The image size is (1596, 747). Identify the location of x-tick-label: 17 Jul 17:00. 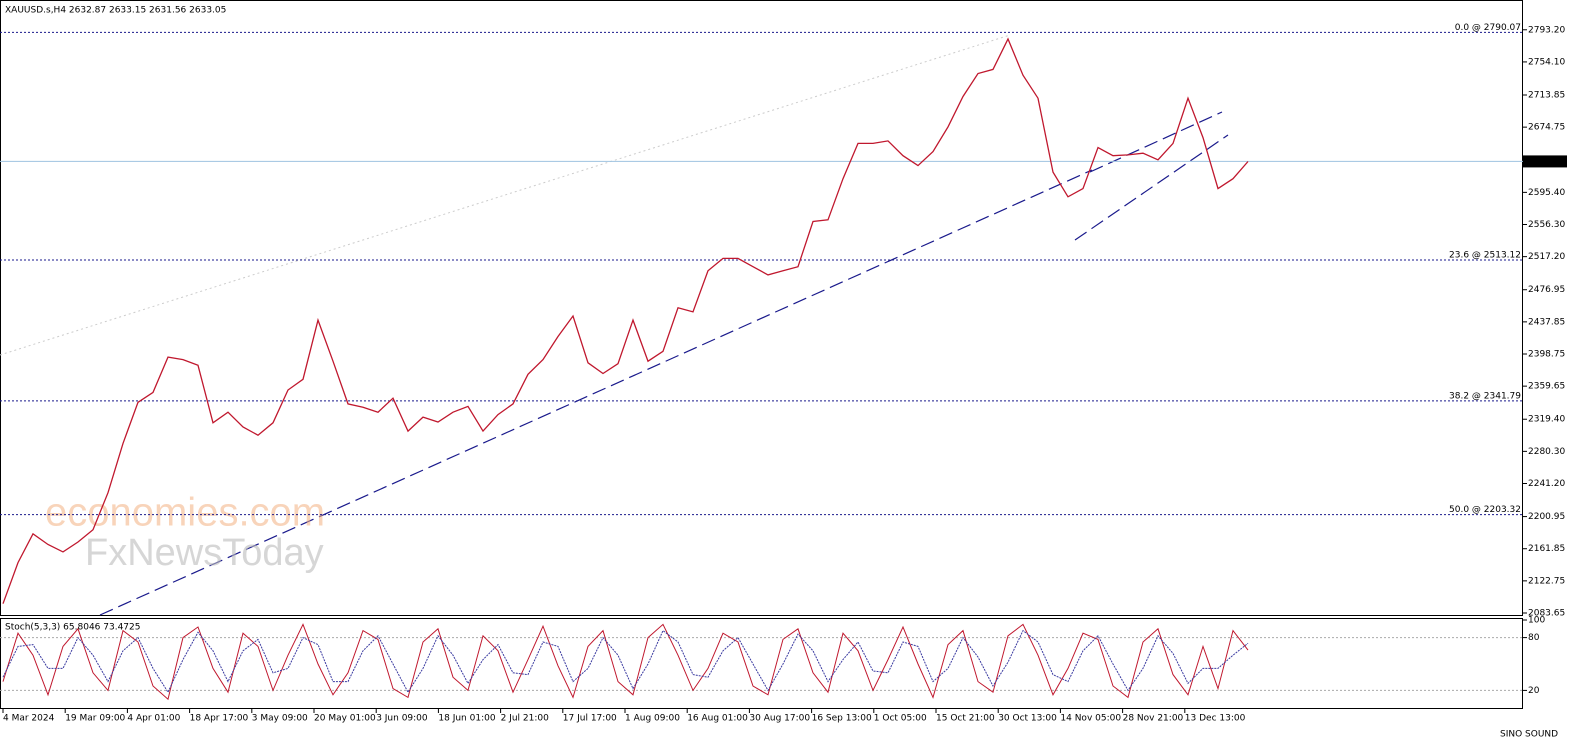
(590, 719).